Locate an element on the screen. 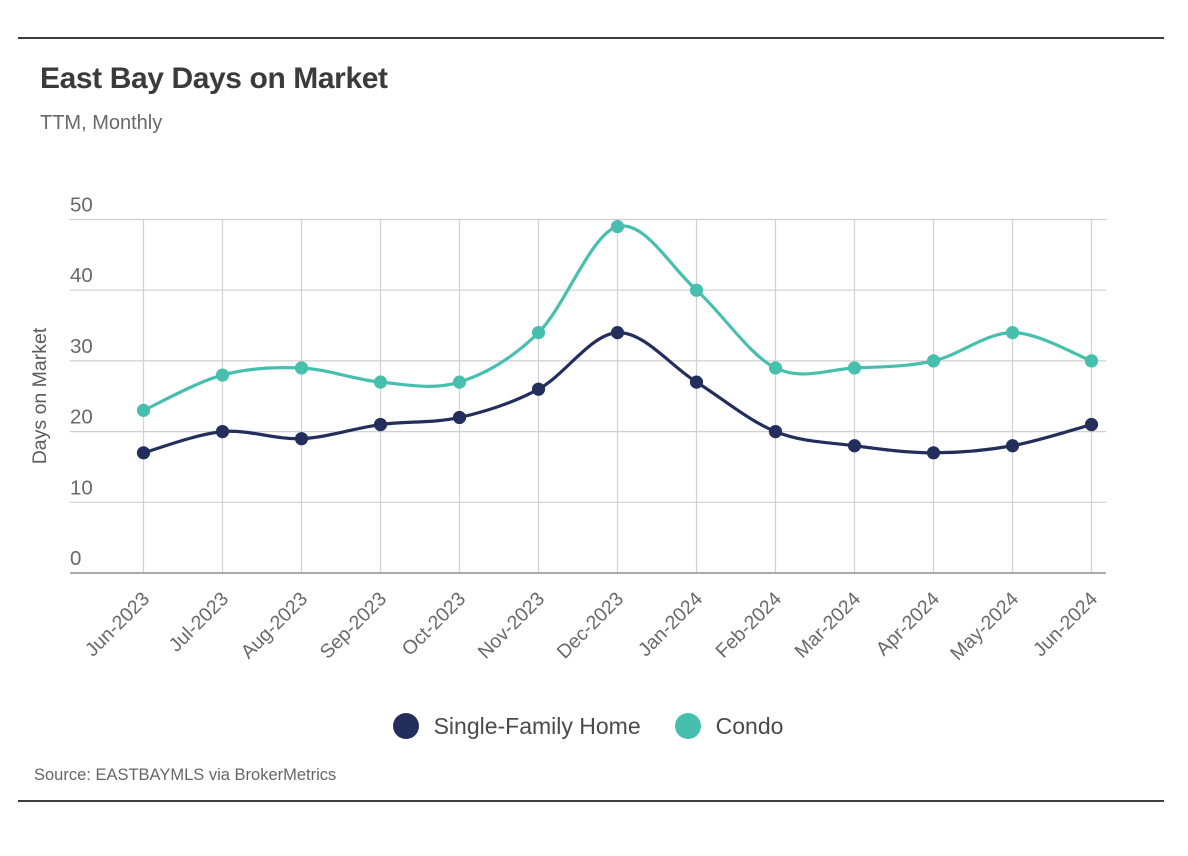  legend-item-single-family: Single-Family Home is located at coordinates (516, 726).